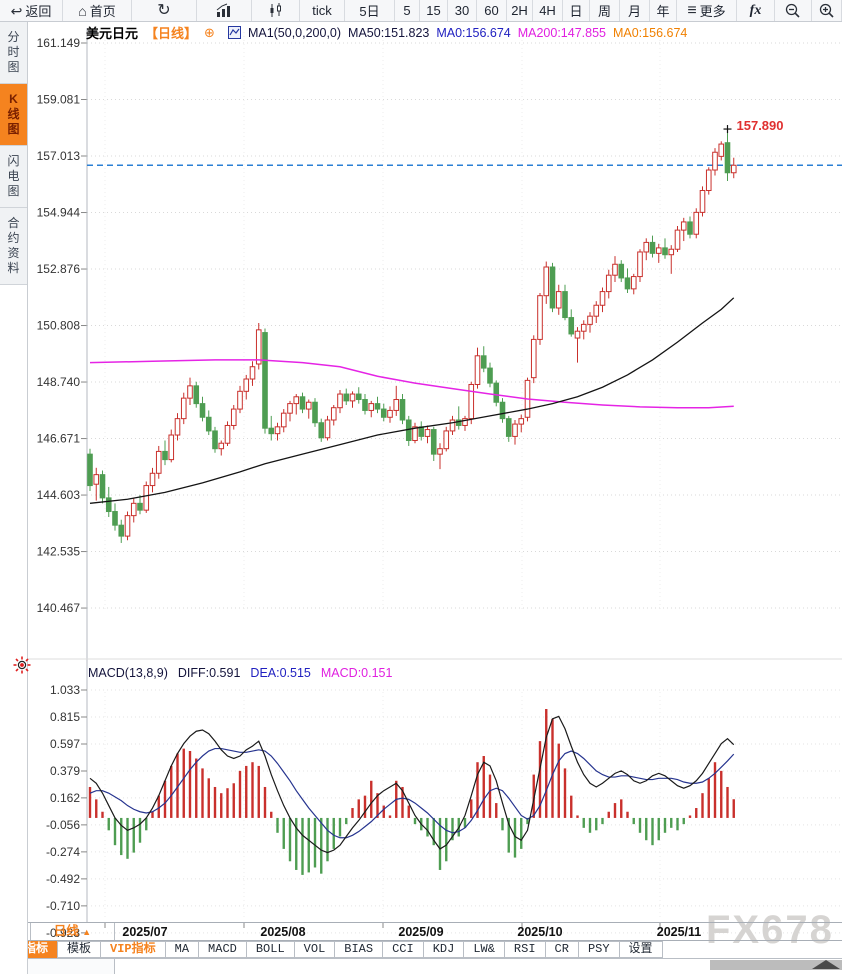 The width and height of the screenshot is (842, 974). I want to click on indicator-tab-ma: MA, so click(182, 949).